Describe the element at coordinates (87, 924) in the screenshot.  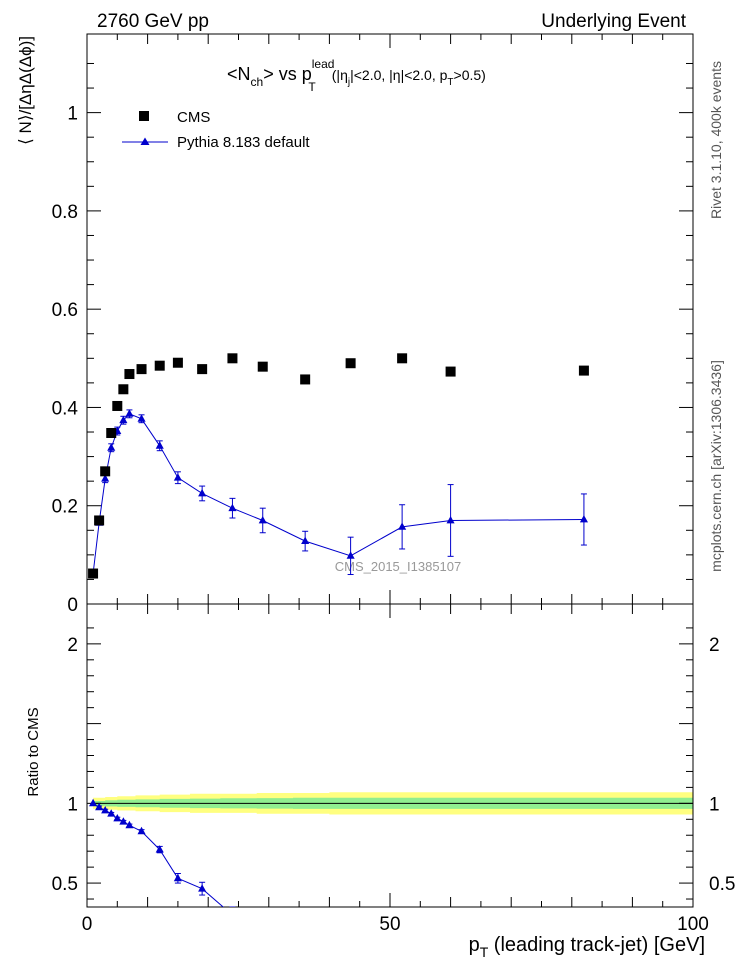
I see `xtick-label: 0` at that location.